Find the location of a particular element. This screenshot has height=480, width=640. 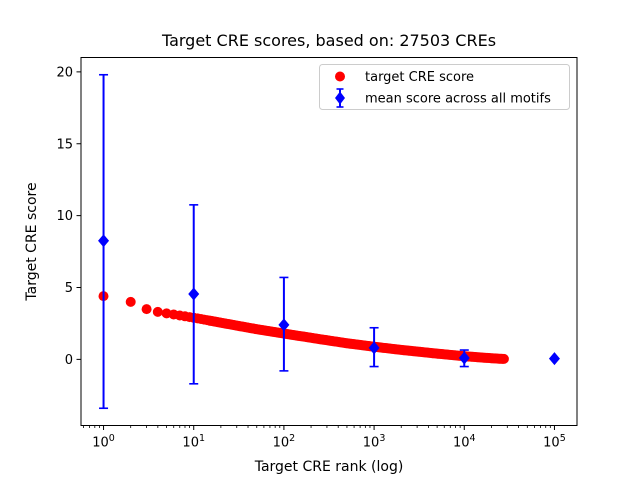

y-tick-label: 0 is located at coordinates (69, 360).